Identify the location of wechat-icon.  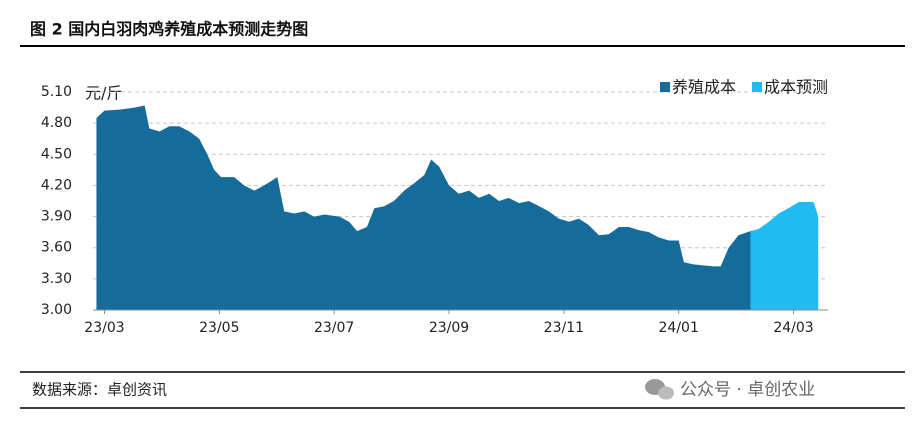
(659, 389).